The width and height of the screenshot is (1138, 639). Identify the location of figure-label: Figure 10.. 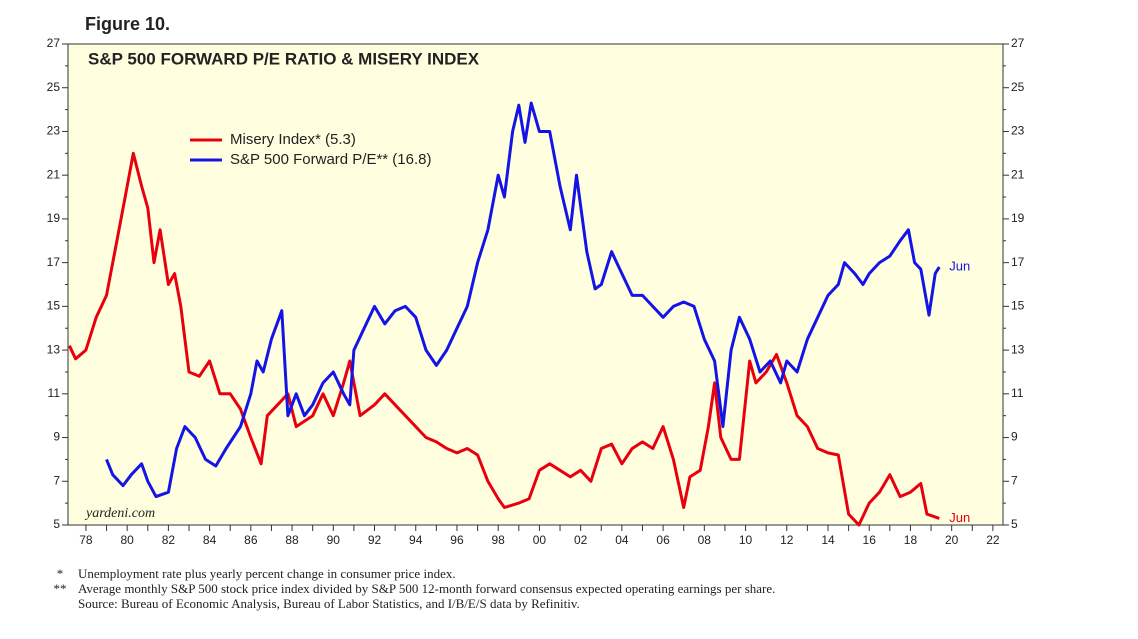
(127, 24).